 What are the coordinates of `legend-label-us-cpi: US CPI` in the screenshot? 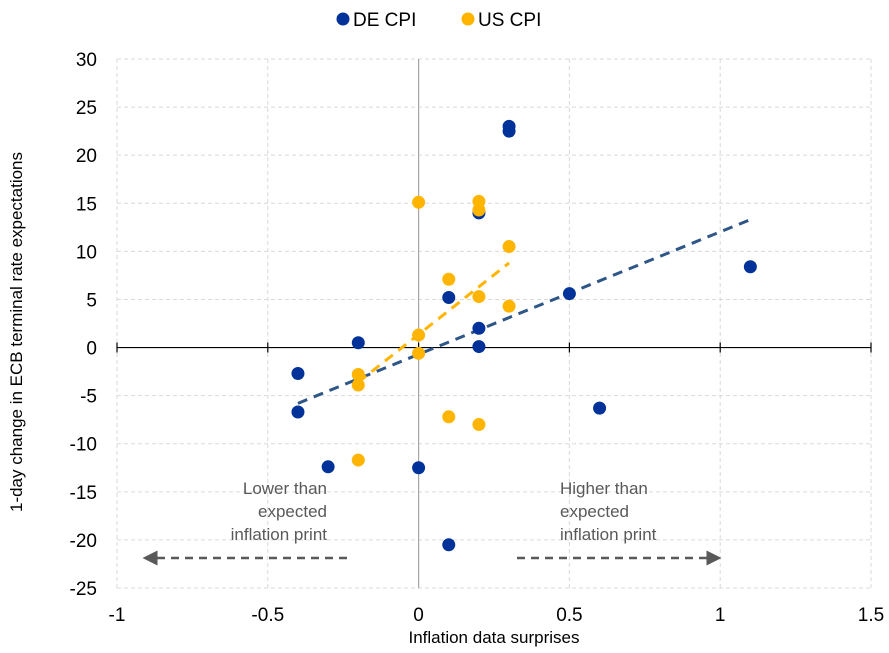 It's located at (509, 20).